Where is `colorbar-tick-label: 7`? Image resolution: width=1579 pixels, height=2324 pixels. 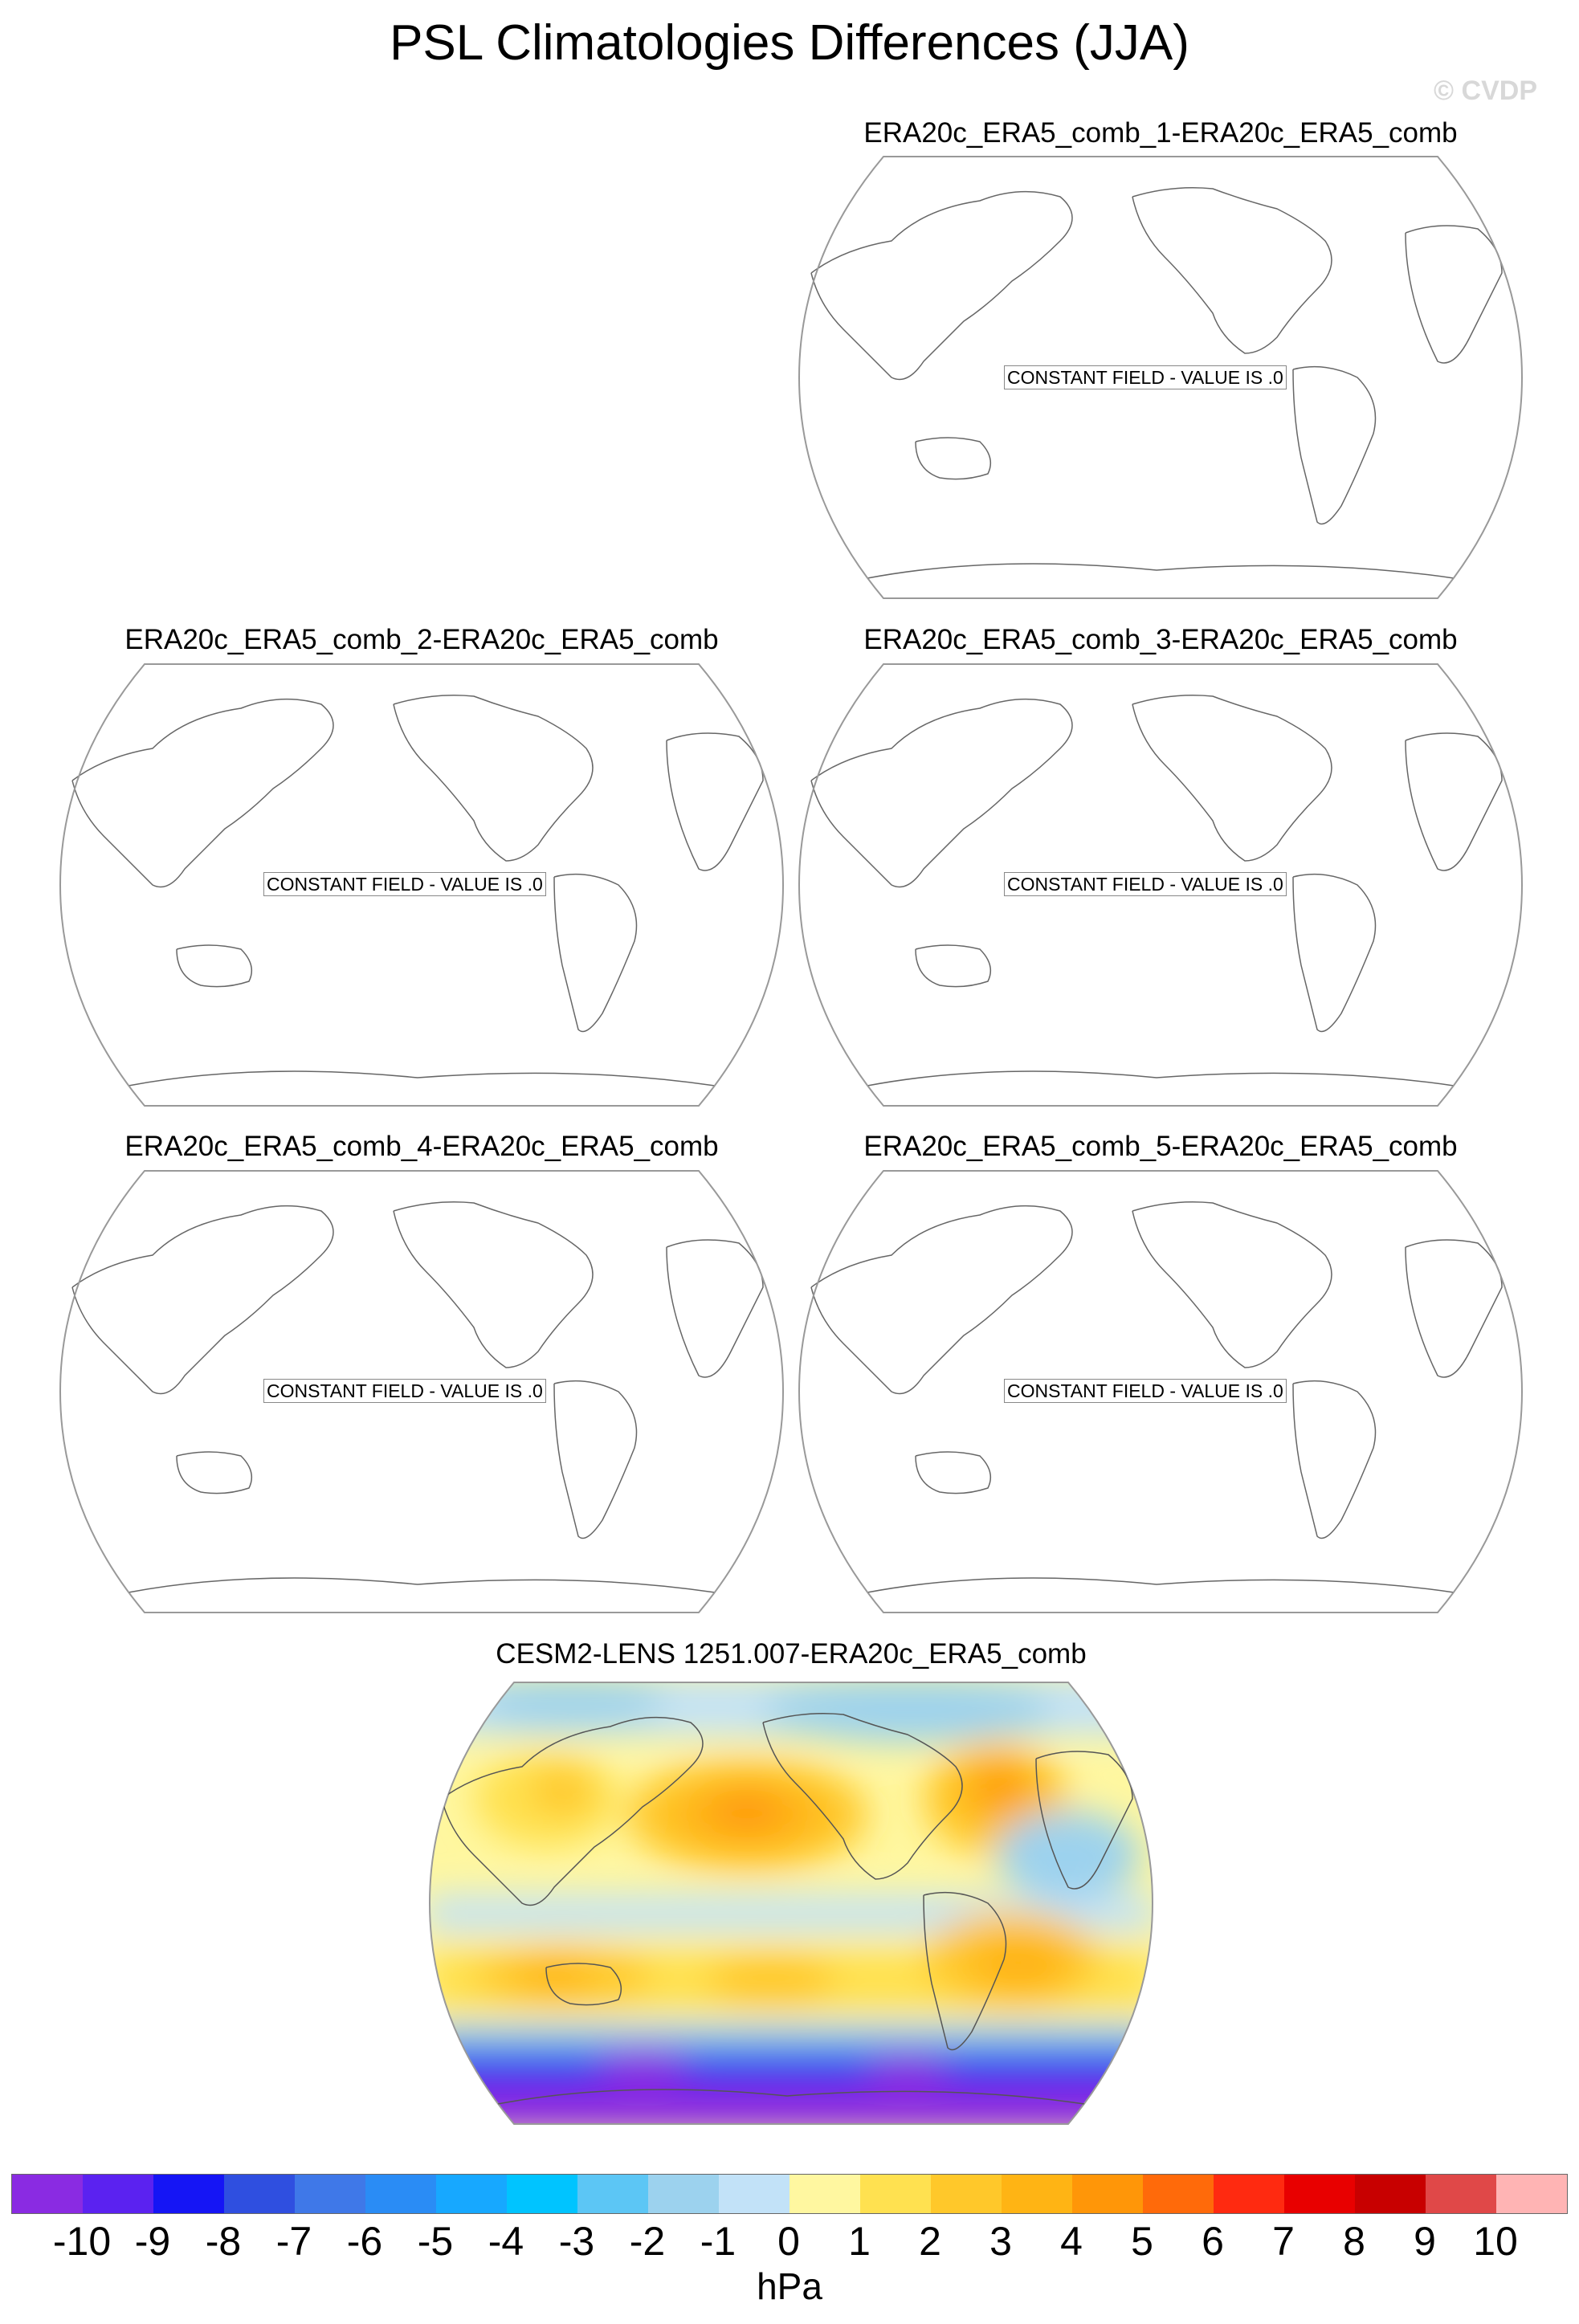 colorbar-tick-label: 7 is located at coordinates (1283, 2242).